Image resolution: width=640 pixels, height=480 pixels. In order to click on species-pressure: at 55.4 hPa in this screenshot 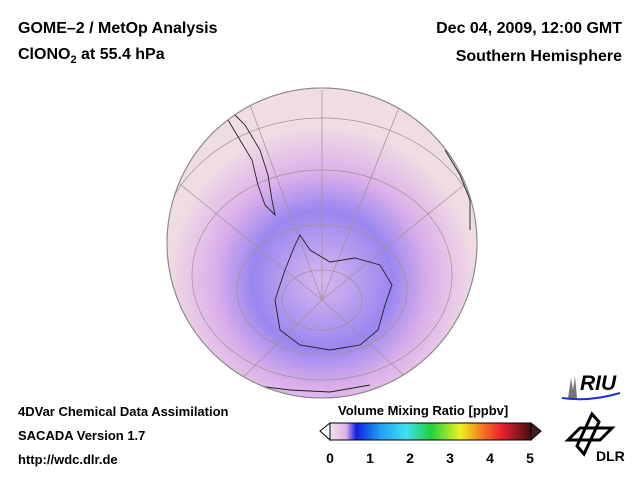, I will do `click(120, 54)`.